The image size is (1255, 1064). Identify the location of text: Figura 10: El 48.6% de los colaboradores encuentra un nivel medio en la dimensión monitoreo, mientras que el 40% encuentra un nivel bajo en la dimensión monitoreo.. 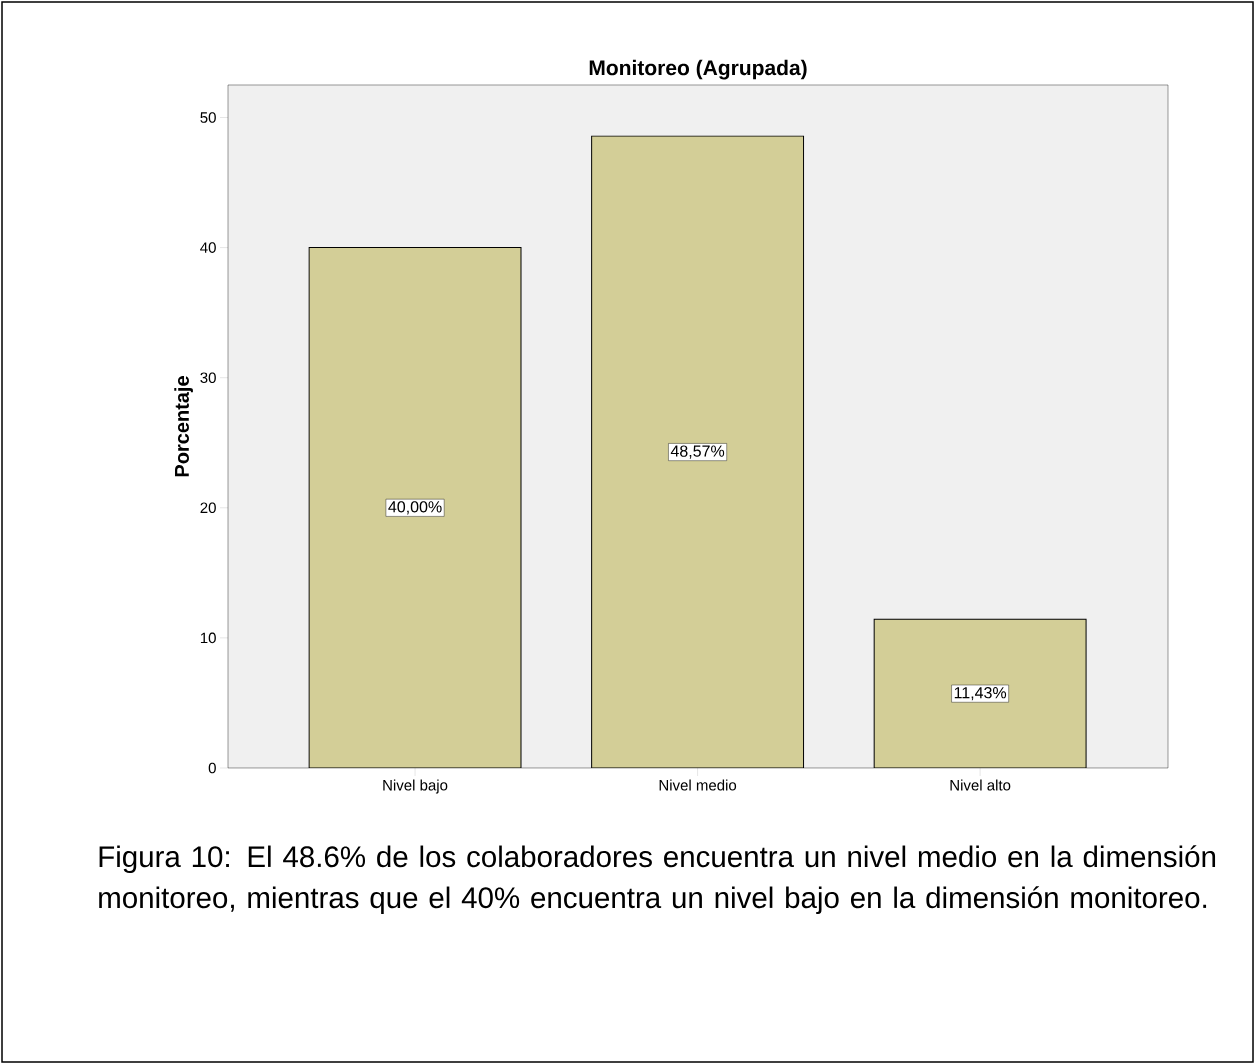
(657, 880).